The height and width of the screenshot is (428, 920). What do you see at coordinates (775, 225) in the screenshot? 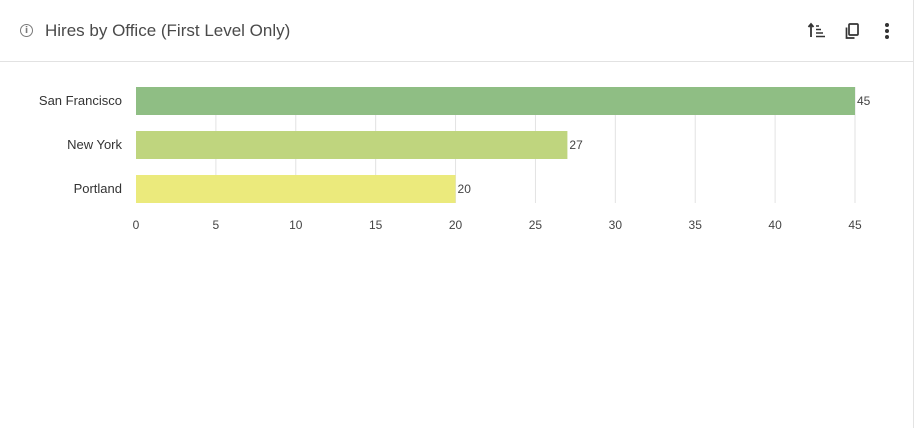
I see `x-tick-label: 40` at bounding box center [775, 225].